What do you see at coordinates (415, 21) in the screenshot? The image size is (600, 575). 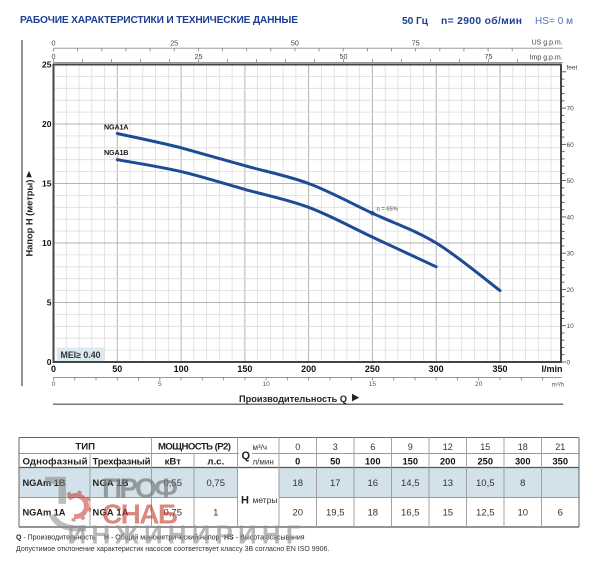 I see `svg-text: 50 Гц` at bounding box center [415, 21].